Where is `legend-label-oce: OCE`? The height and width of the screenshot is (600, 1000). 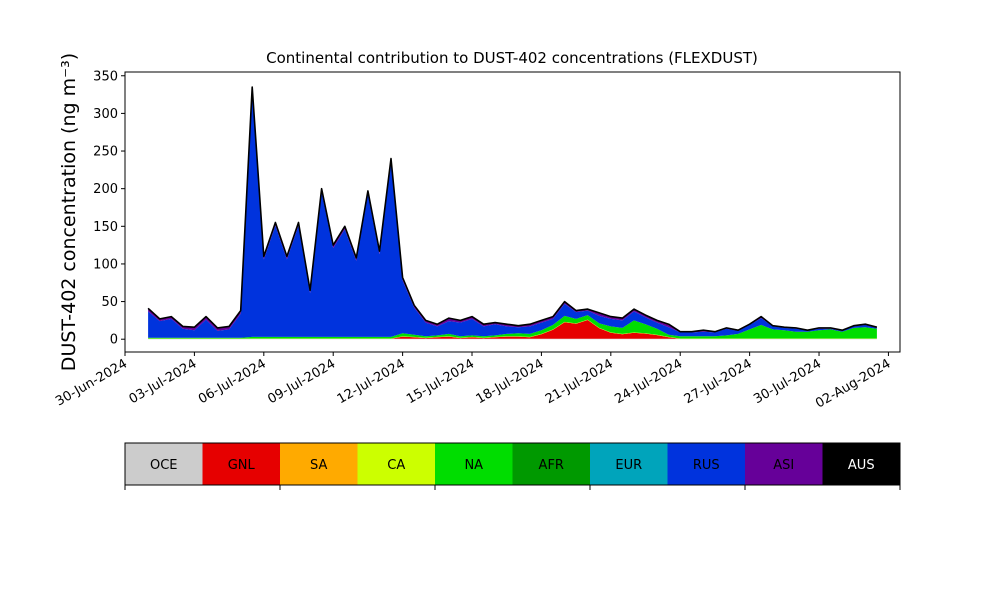 legend-label-oce: OCE is located at coordinates (164, 465).